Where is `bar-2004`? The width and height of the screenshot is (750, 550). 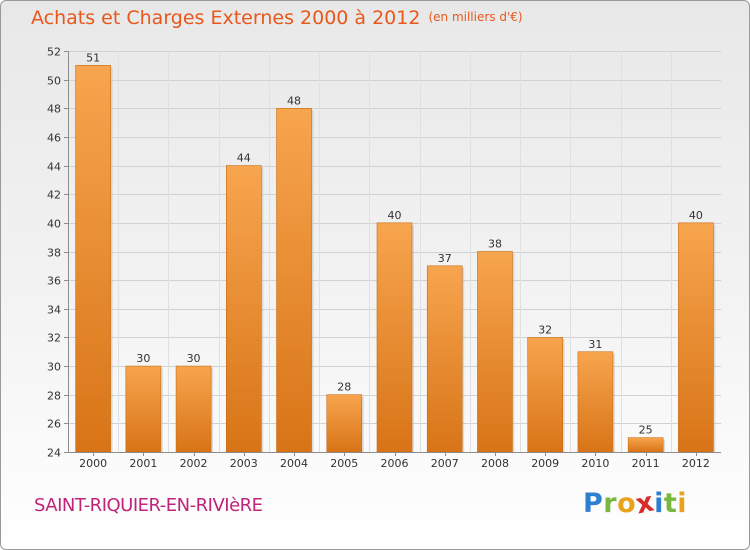 bar-2004 is located at coordinates (294, 280).